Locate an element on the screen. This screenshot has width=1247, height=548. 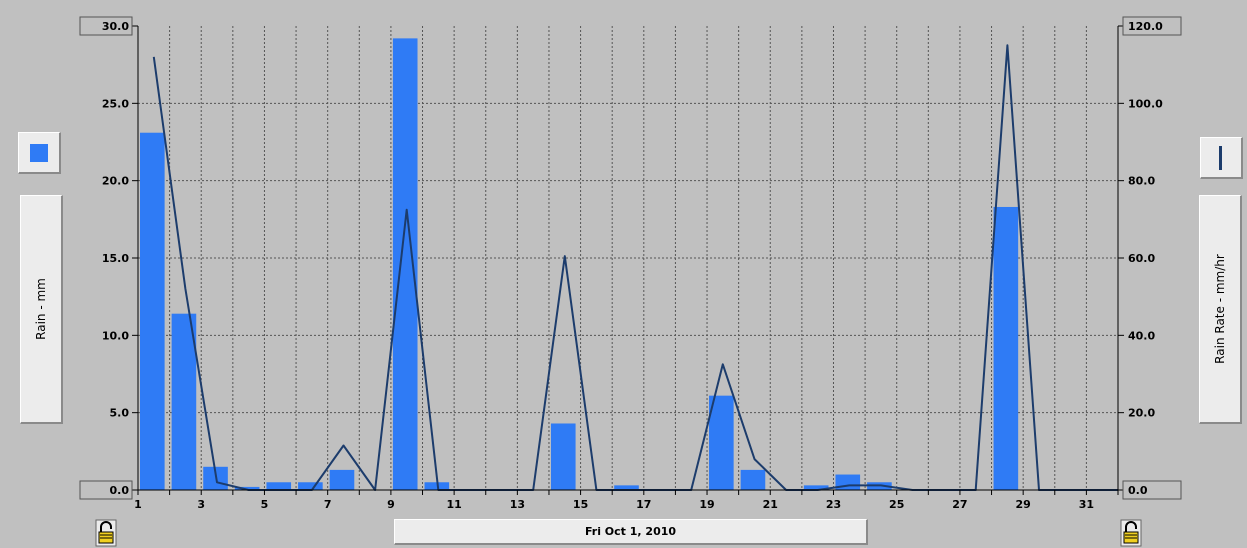
right-axis-label: Rain Rate - mm/hr is located at coordinates (1220, 309).